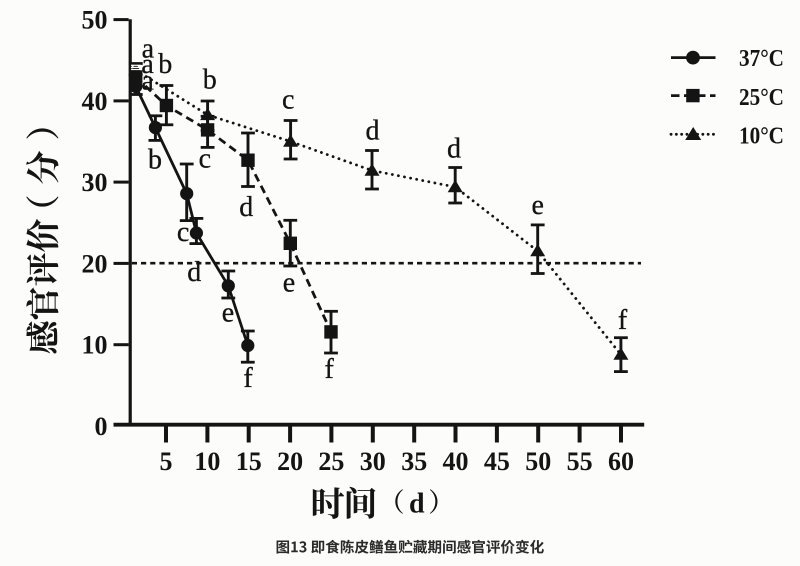 The image size is (800, 566). Describe the element at coordinates (621, 461) in the screenshot. I see `svg-text: 60` at that location.